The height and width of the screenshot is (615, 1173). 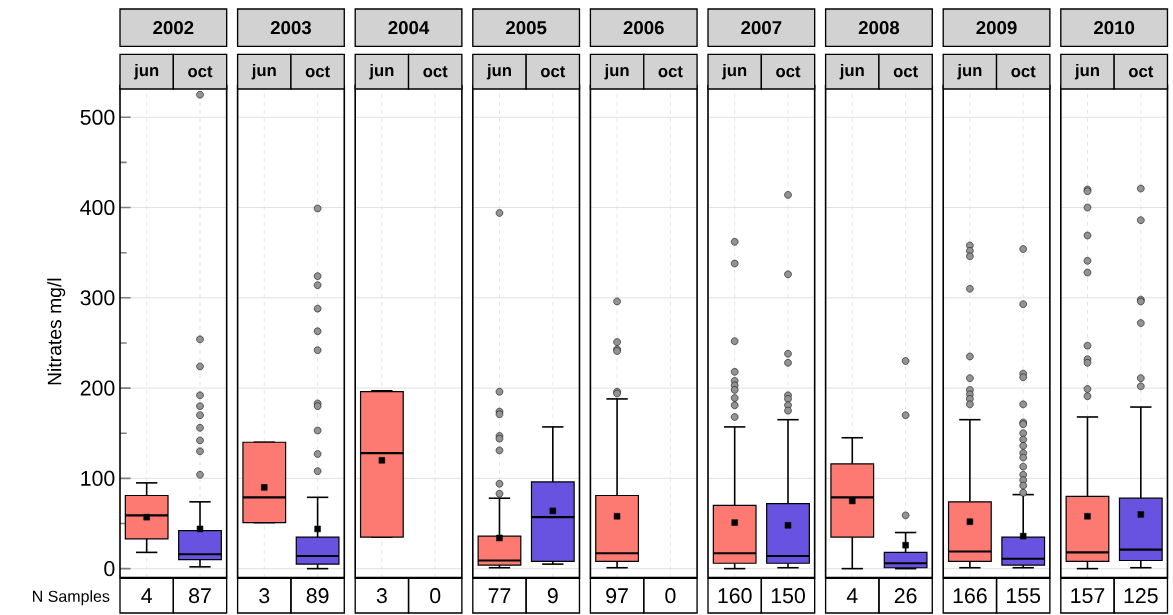 I want to click on text: N Samples, so click(x=71, y=598).